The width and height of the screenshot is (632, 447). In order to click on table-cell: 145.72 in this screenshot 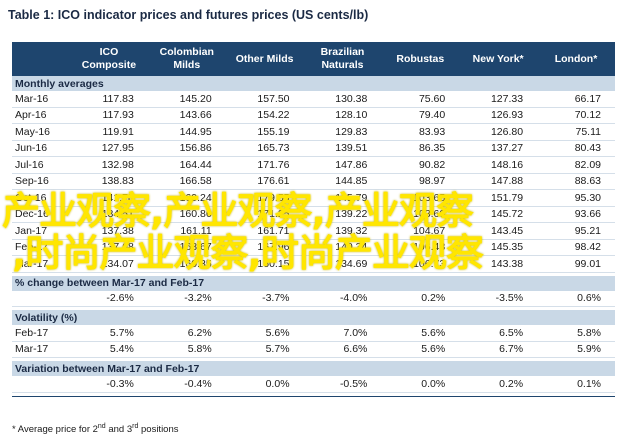, I will do `click(498, 214)`.